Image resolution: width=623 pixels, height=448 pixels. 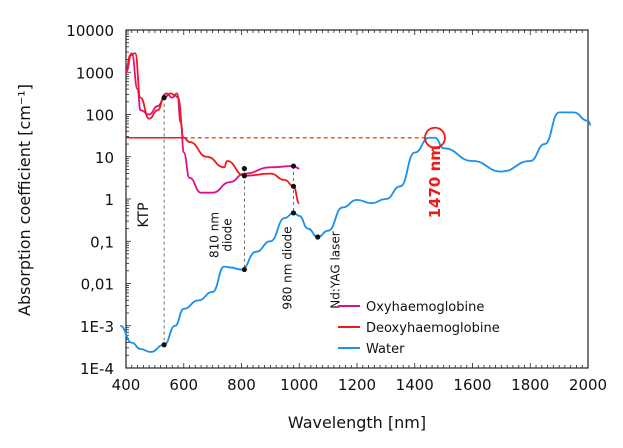 I want to click on series-line-oxyhaemoglobine, so click(x=212, y=123).